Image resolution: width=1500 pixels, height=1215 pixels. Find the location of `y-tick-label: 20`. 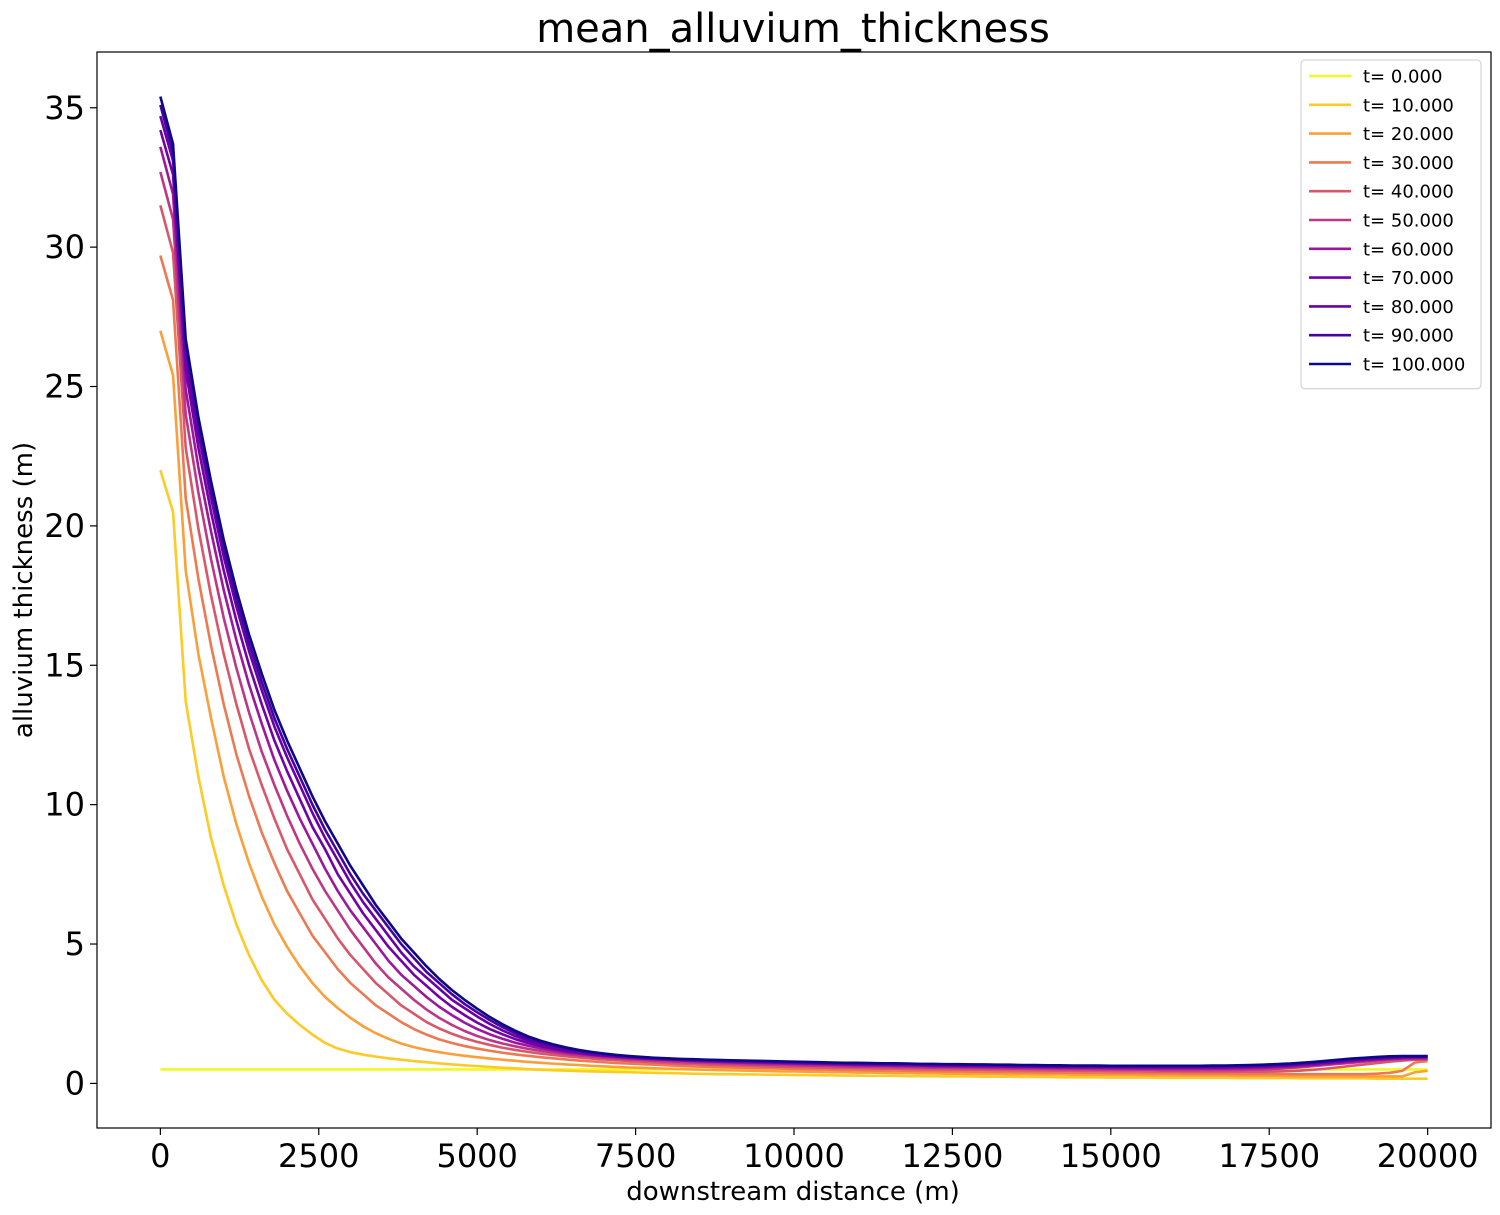

y-tick-label: 20 is located at coordinates (64, 526).